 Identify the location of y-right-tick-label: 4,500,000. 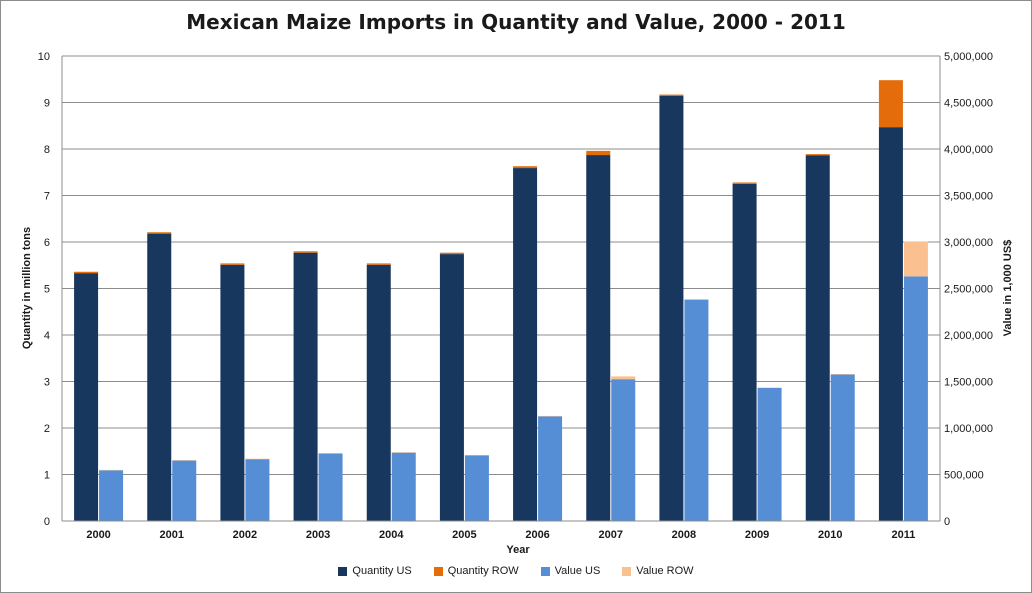
(968, 104).